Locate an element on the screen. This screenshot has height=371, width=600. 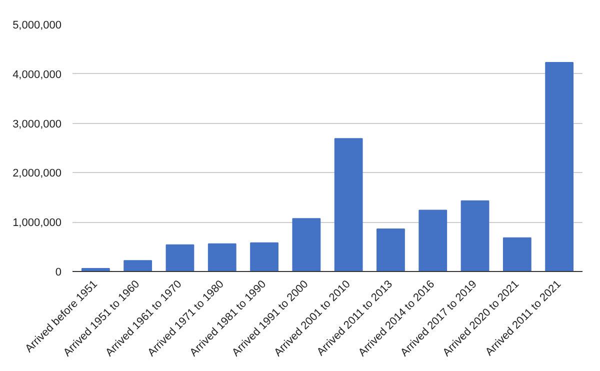
y-tick-label: 4,000,000 is located at coordinates (37, 74).